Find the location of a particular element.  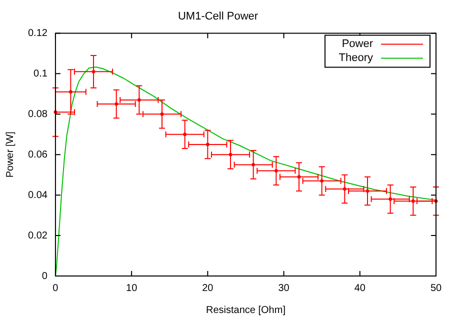

legend-label: Power is located at coordinates (358, 44).